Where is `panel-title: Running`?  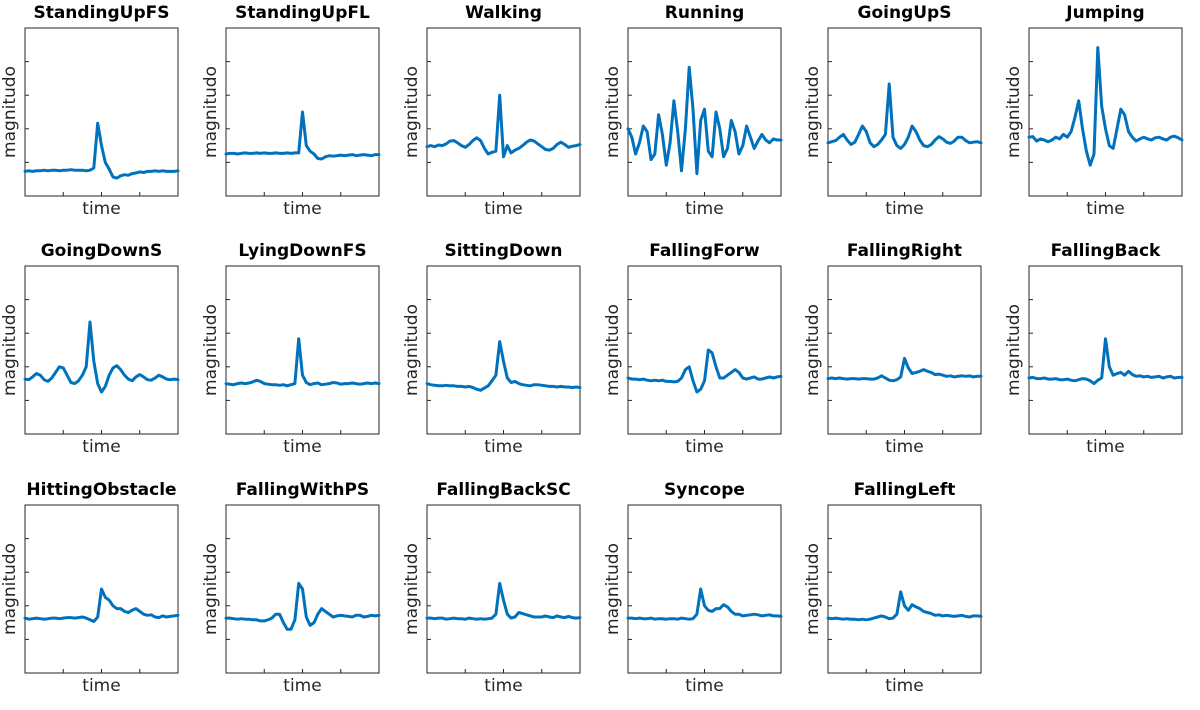
panel-title: Running is located at coordinates (705, 13).